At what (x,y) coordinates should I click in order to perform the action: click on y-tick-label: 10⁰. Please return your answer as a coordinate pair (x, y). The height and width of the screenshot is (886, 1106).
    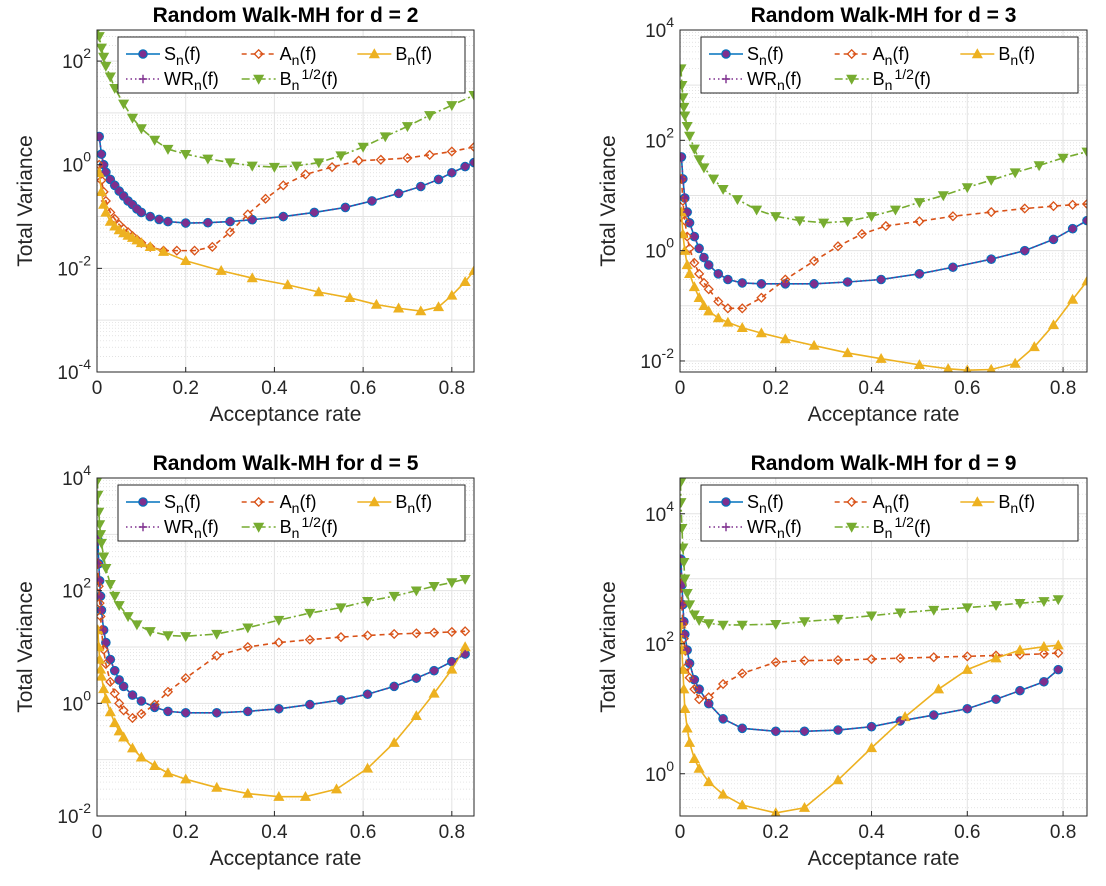
    Looking at the image, I should click on (76, 701).